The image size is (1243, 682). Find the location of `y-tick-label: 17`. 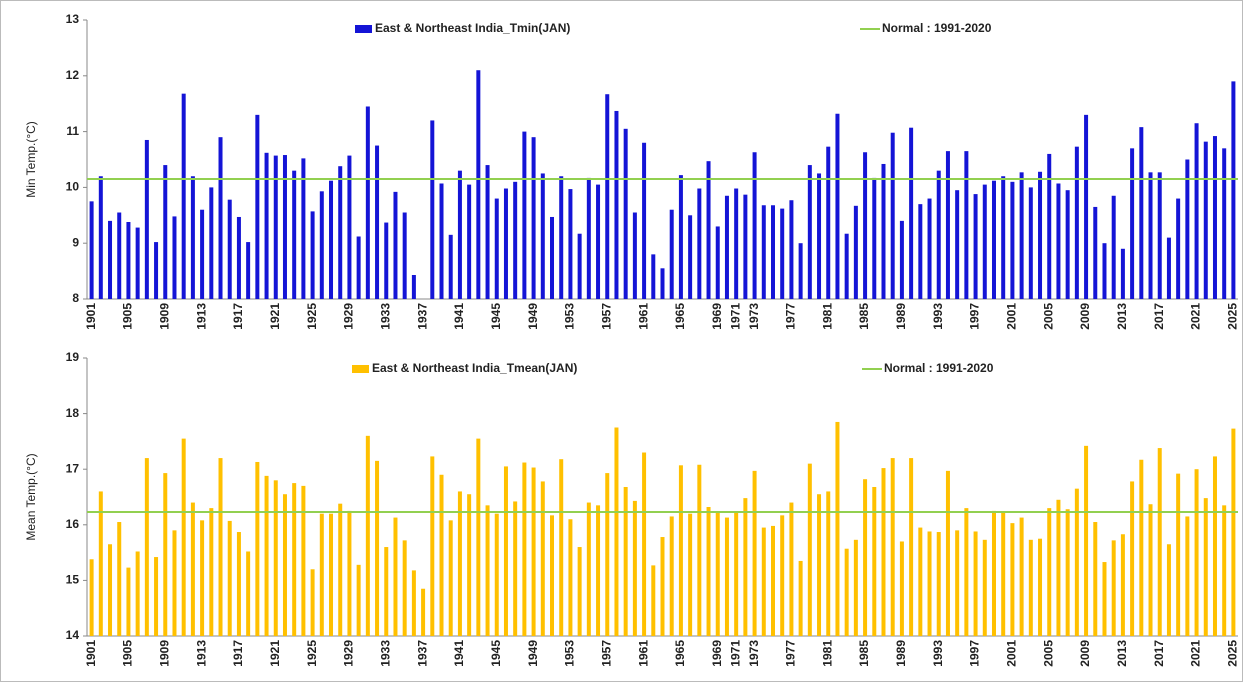

y-tick-label: 17 is located at coordinates (73, 468).